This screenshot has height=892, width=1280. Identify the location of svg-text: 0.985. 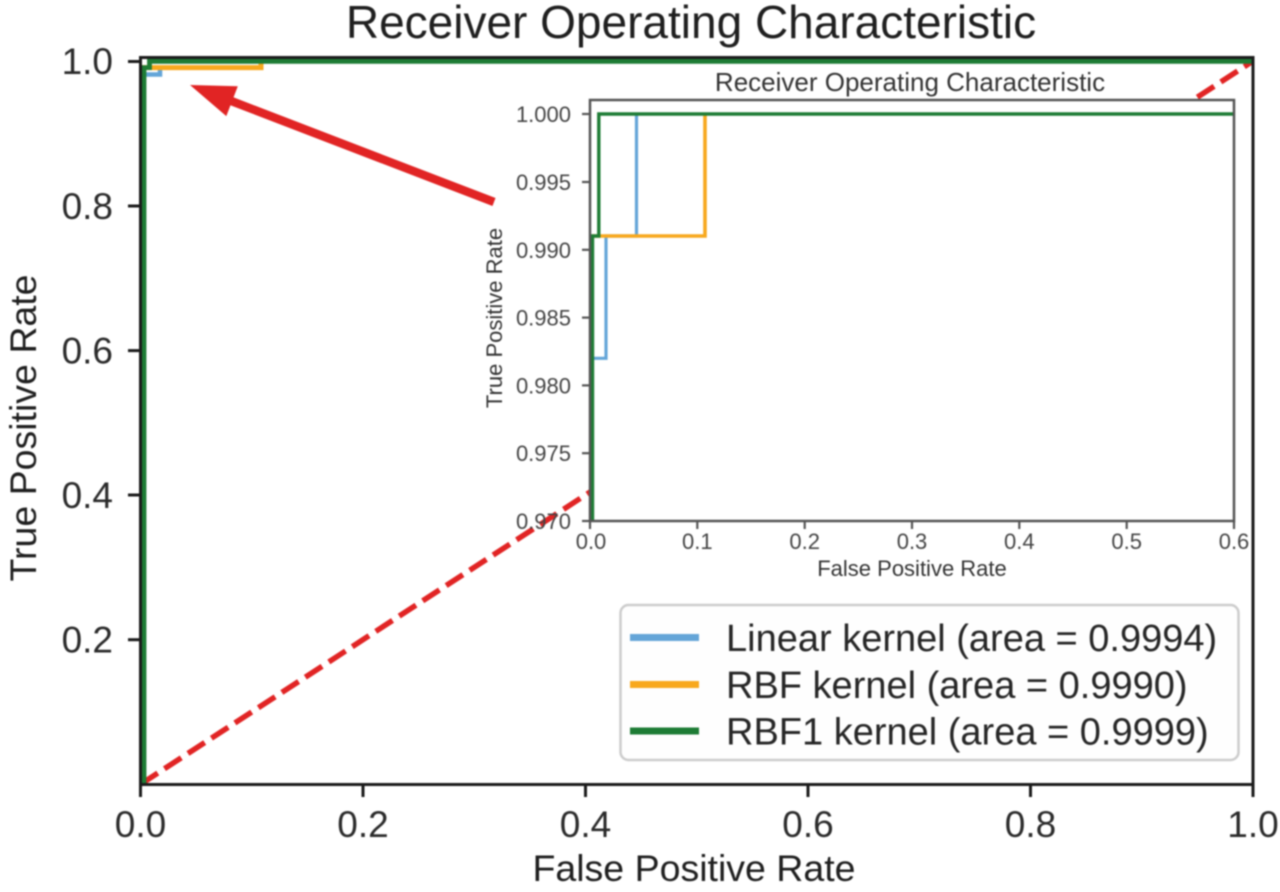
(543, 318).